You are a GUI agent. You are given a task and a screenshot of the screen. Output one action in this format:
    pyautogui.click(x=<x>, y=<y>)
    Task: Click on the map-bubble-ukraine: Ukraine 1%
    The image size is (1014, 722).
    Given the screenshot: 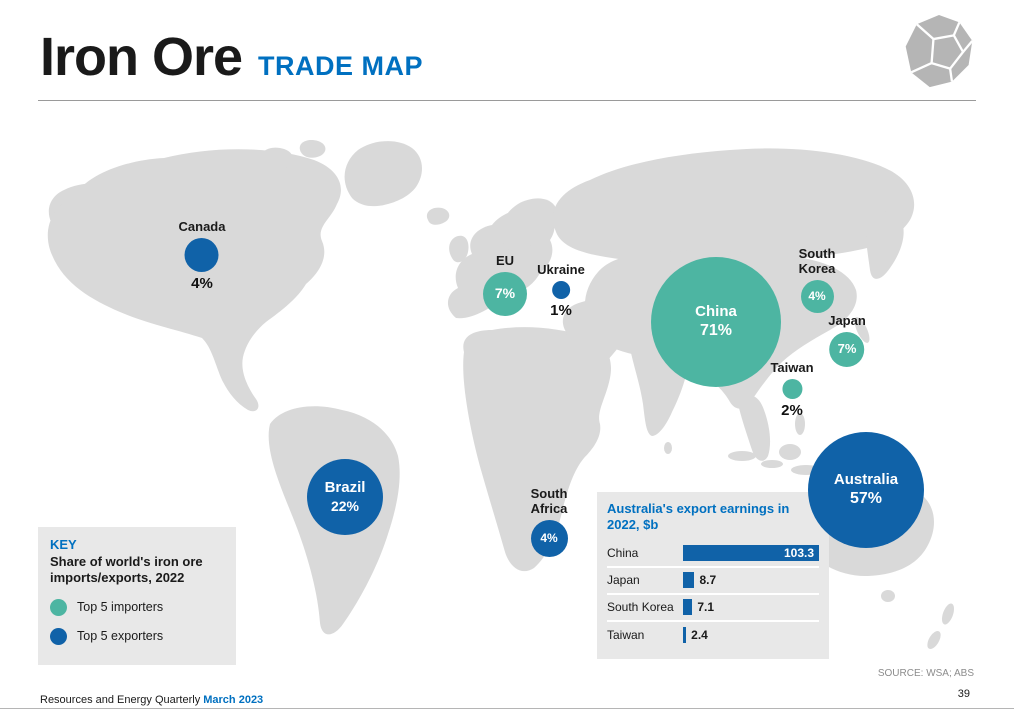 What is the action you would take?
    pyautogui.click(x=561, y=290)
    